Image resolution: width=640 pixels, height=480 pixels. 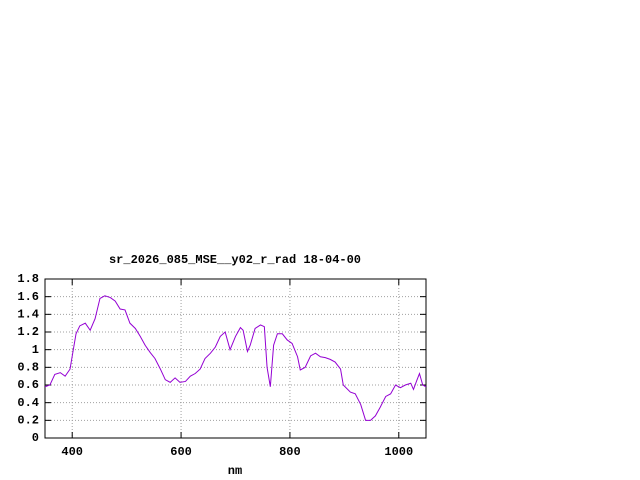 What do you see at coordinates (28, 368) in the screenshot?
I see `y-tick-label: 0.8` at bounding box center [28, 368].